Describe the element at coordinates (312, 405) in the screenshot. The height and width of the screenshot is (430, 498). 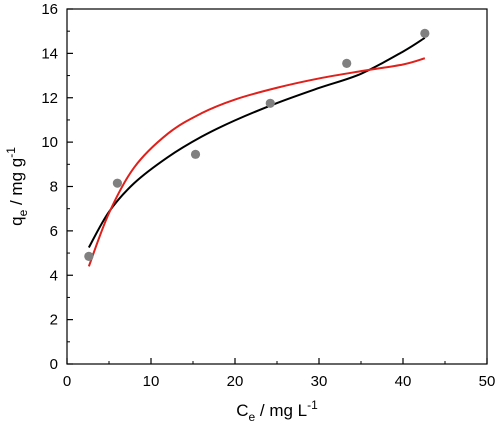
I see `x-axis-title-sup: -1` at that location.